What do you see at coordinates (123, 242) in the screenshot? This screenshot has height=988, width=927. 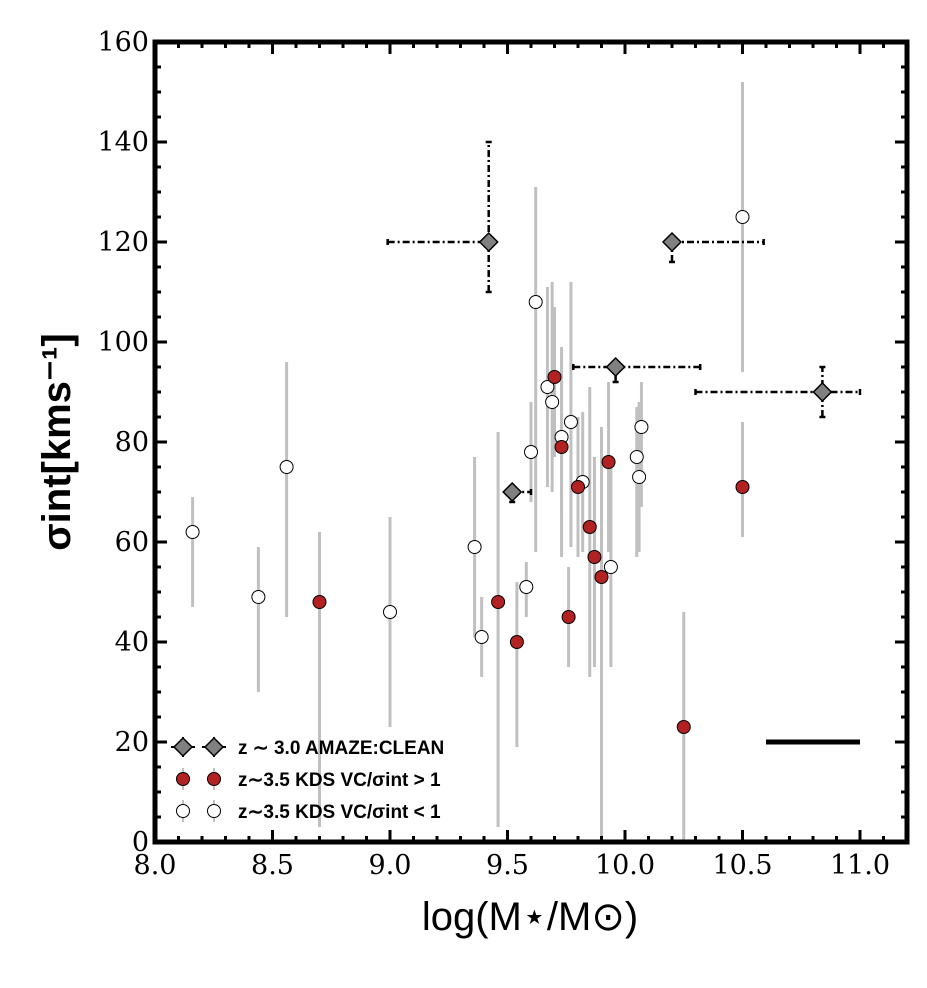 I see `y-tick-label: 120` at bounding box center [123, 242].